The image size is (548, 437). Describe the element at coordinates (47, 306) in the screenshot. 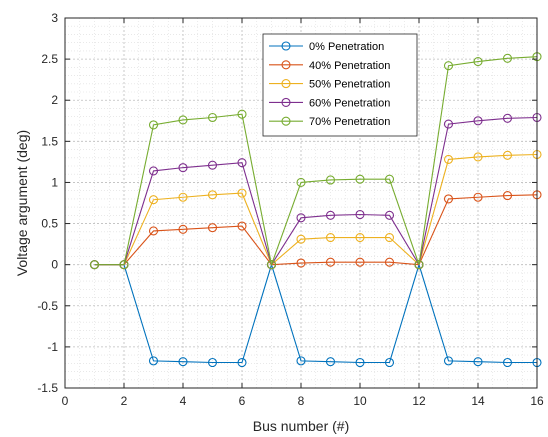

I see `y-tick-label: -0.5` at that location.